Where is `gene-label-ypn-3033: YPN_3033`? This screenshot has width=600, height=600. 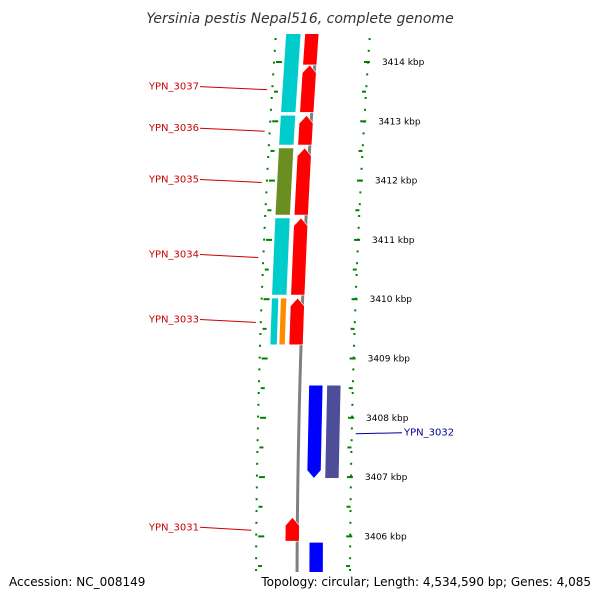 gene-label-ypn-3033: YPN_3033 is located at coordinates (173, 319).